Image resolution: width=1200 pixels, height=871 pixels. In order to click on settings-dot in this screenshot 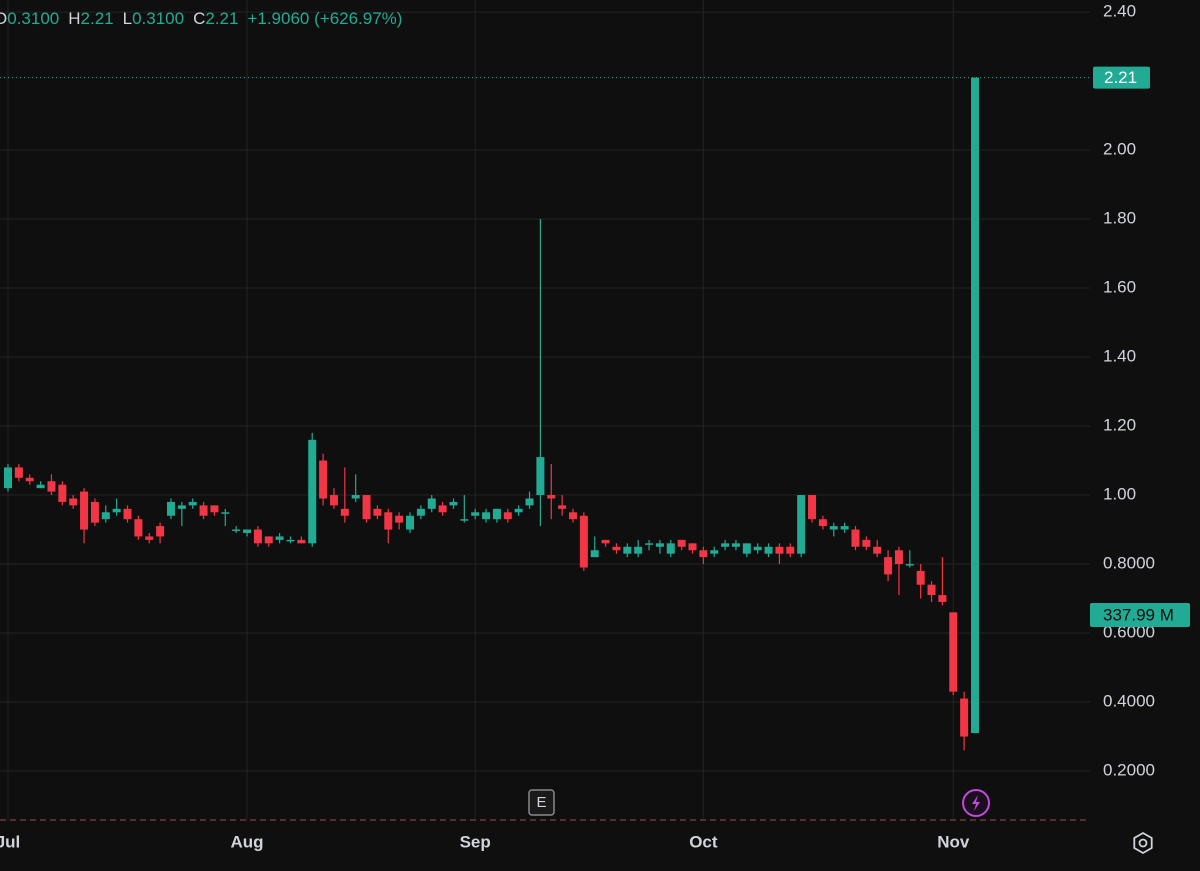, I will do `click(1143, 843)`.